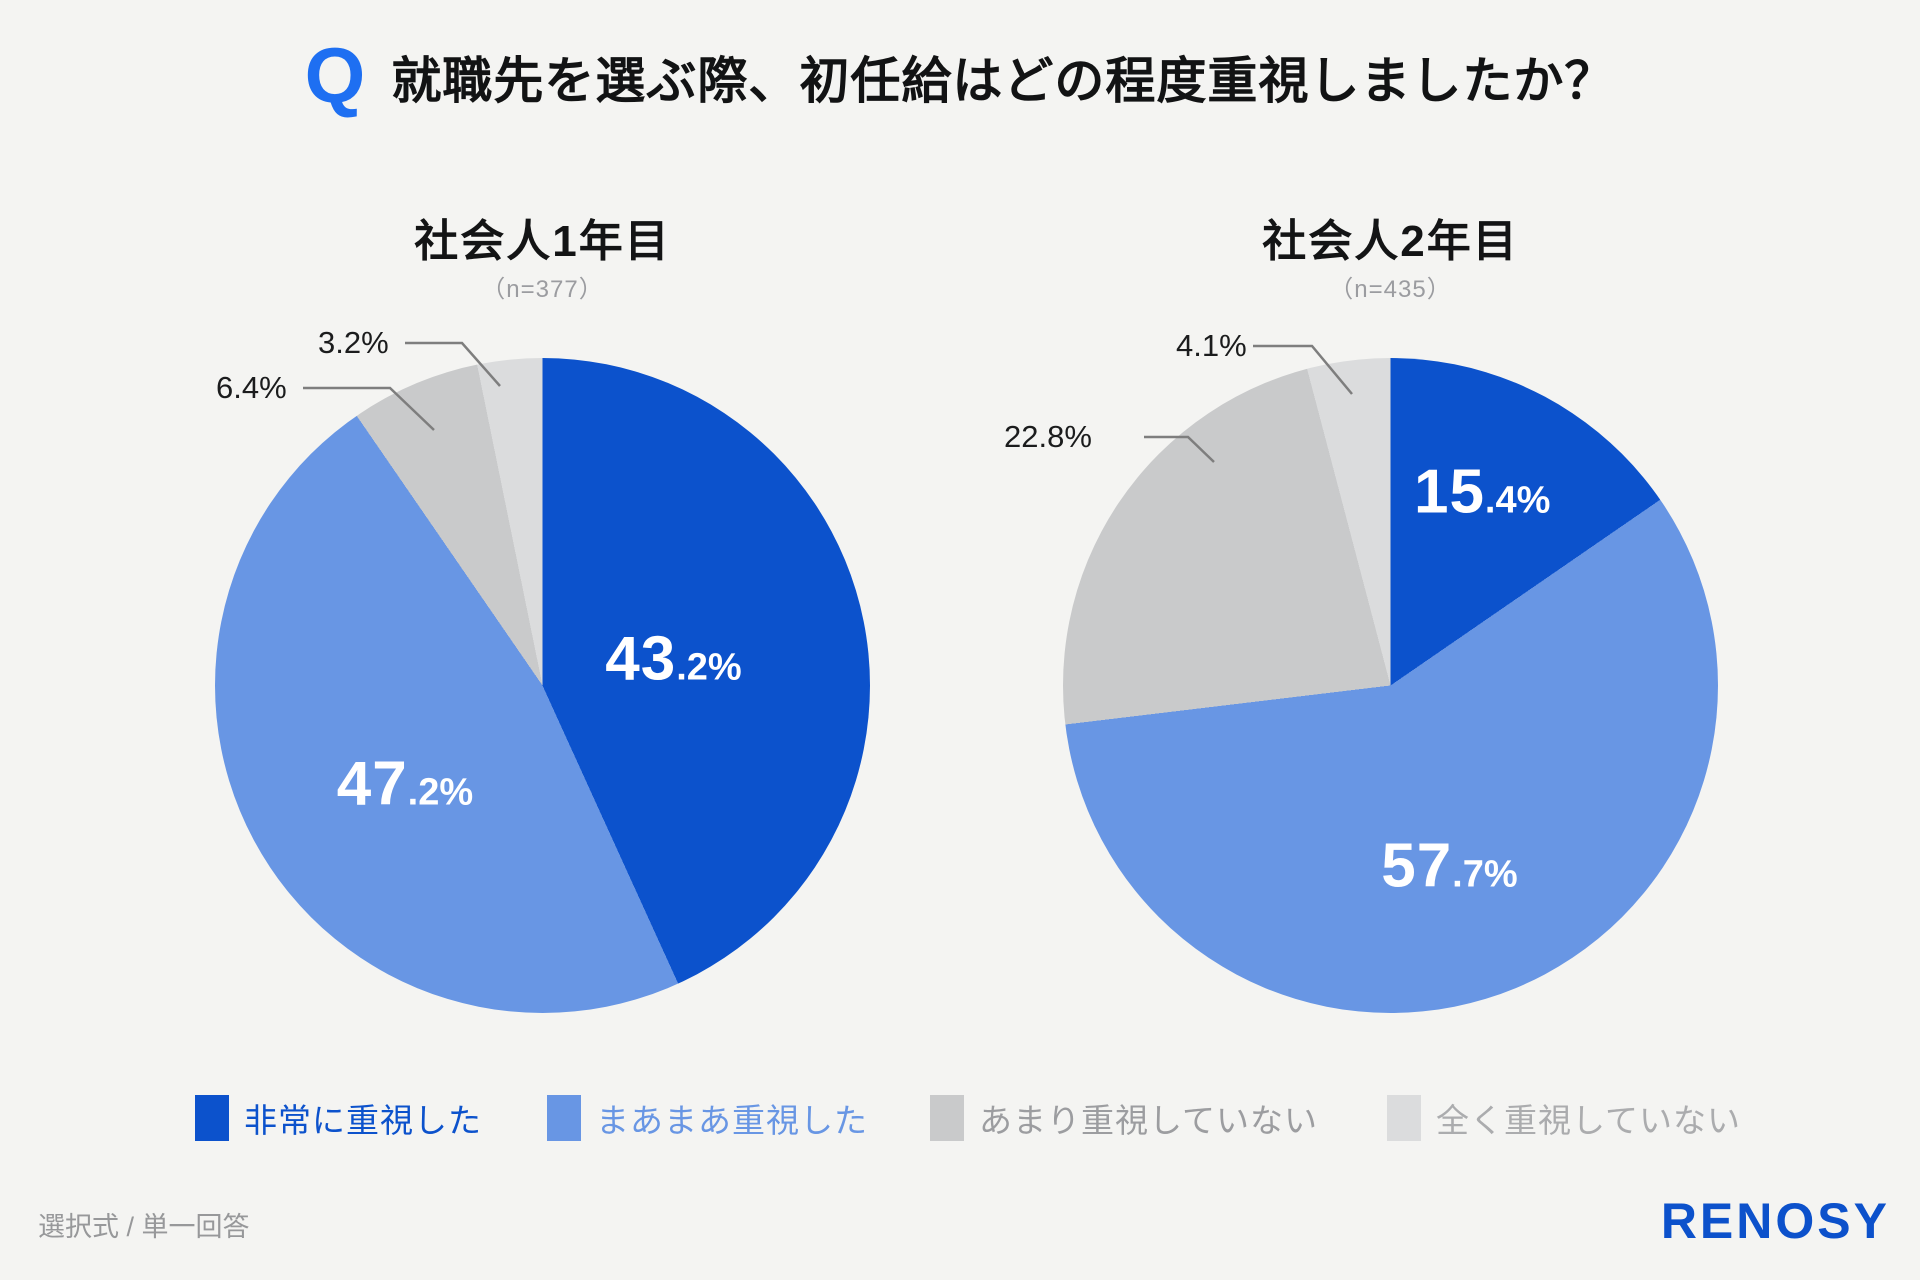 This screenshot has width=1920, height=1280. I want to click on slice-value-frac: .4%, so click(1517, 500).